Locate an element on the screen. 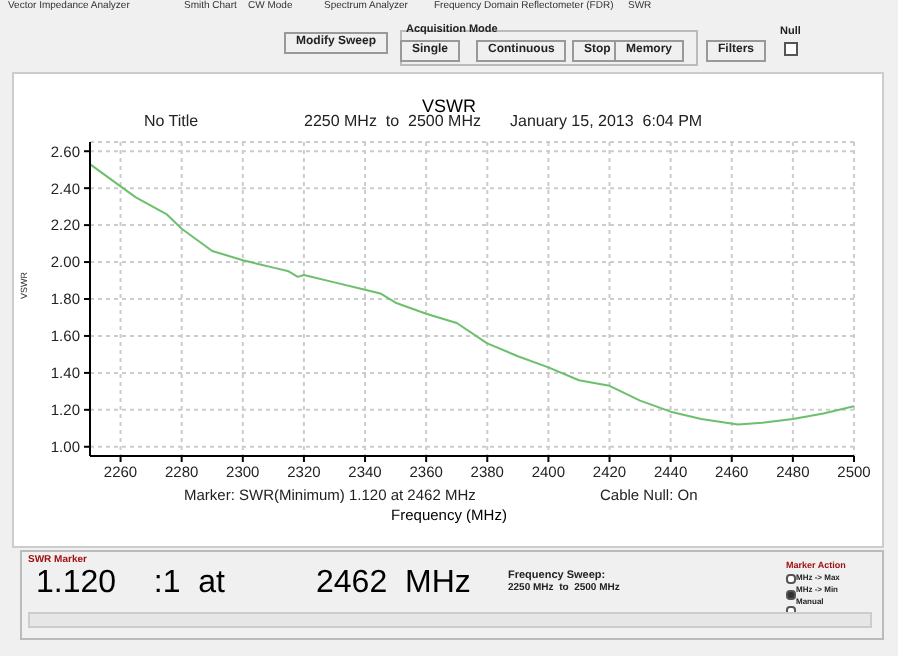 This screenshot has width=898, height=656. text: 2462 MHz is located at coordinates (393, 584).